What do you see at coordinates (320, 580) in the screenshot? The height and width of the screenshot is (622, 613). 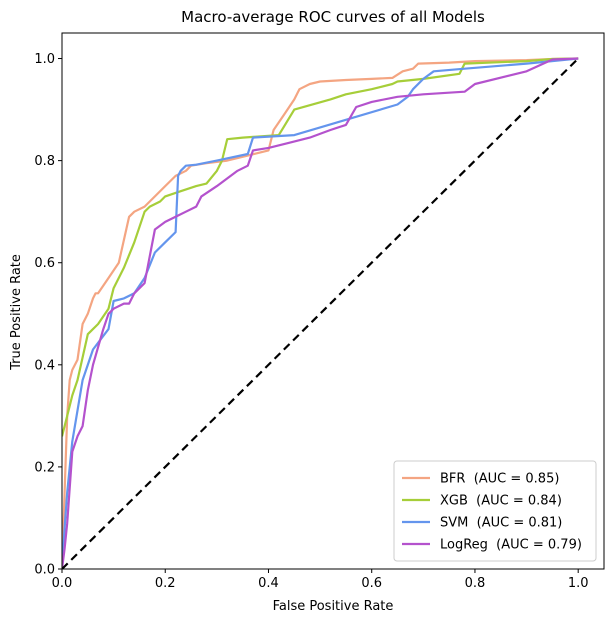 I see `x-axis: 0.0 0.2 0.4 0.6 0.8 1.0` at bounding box center [320, 580].